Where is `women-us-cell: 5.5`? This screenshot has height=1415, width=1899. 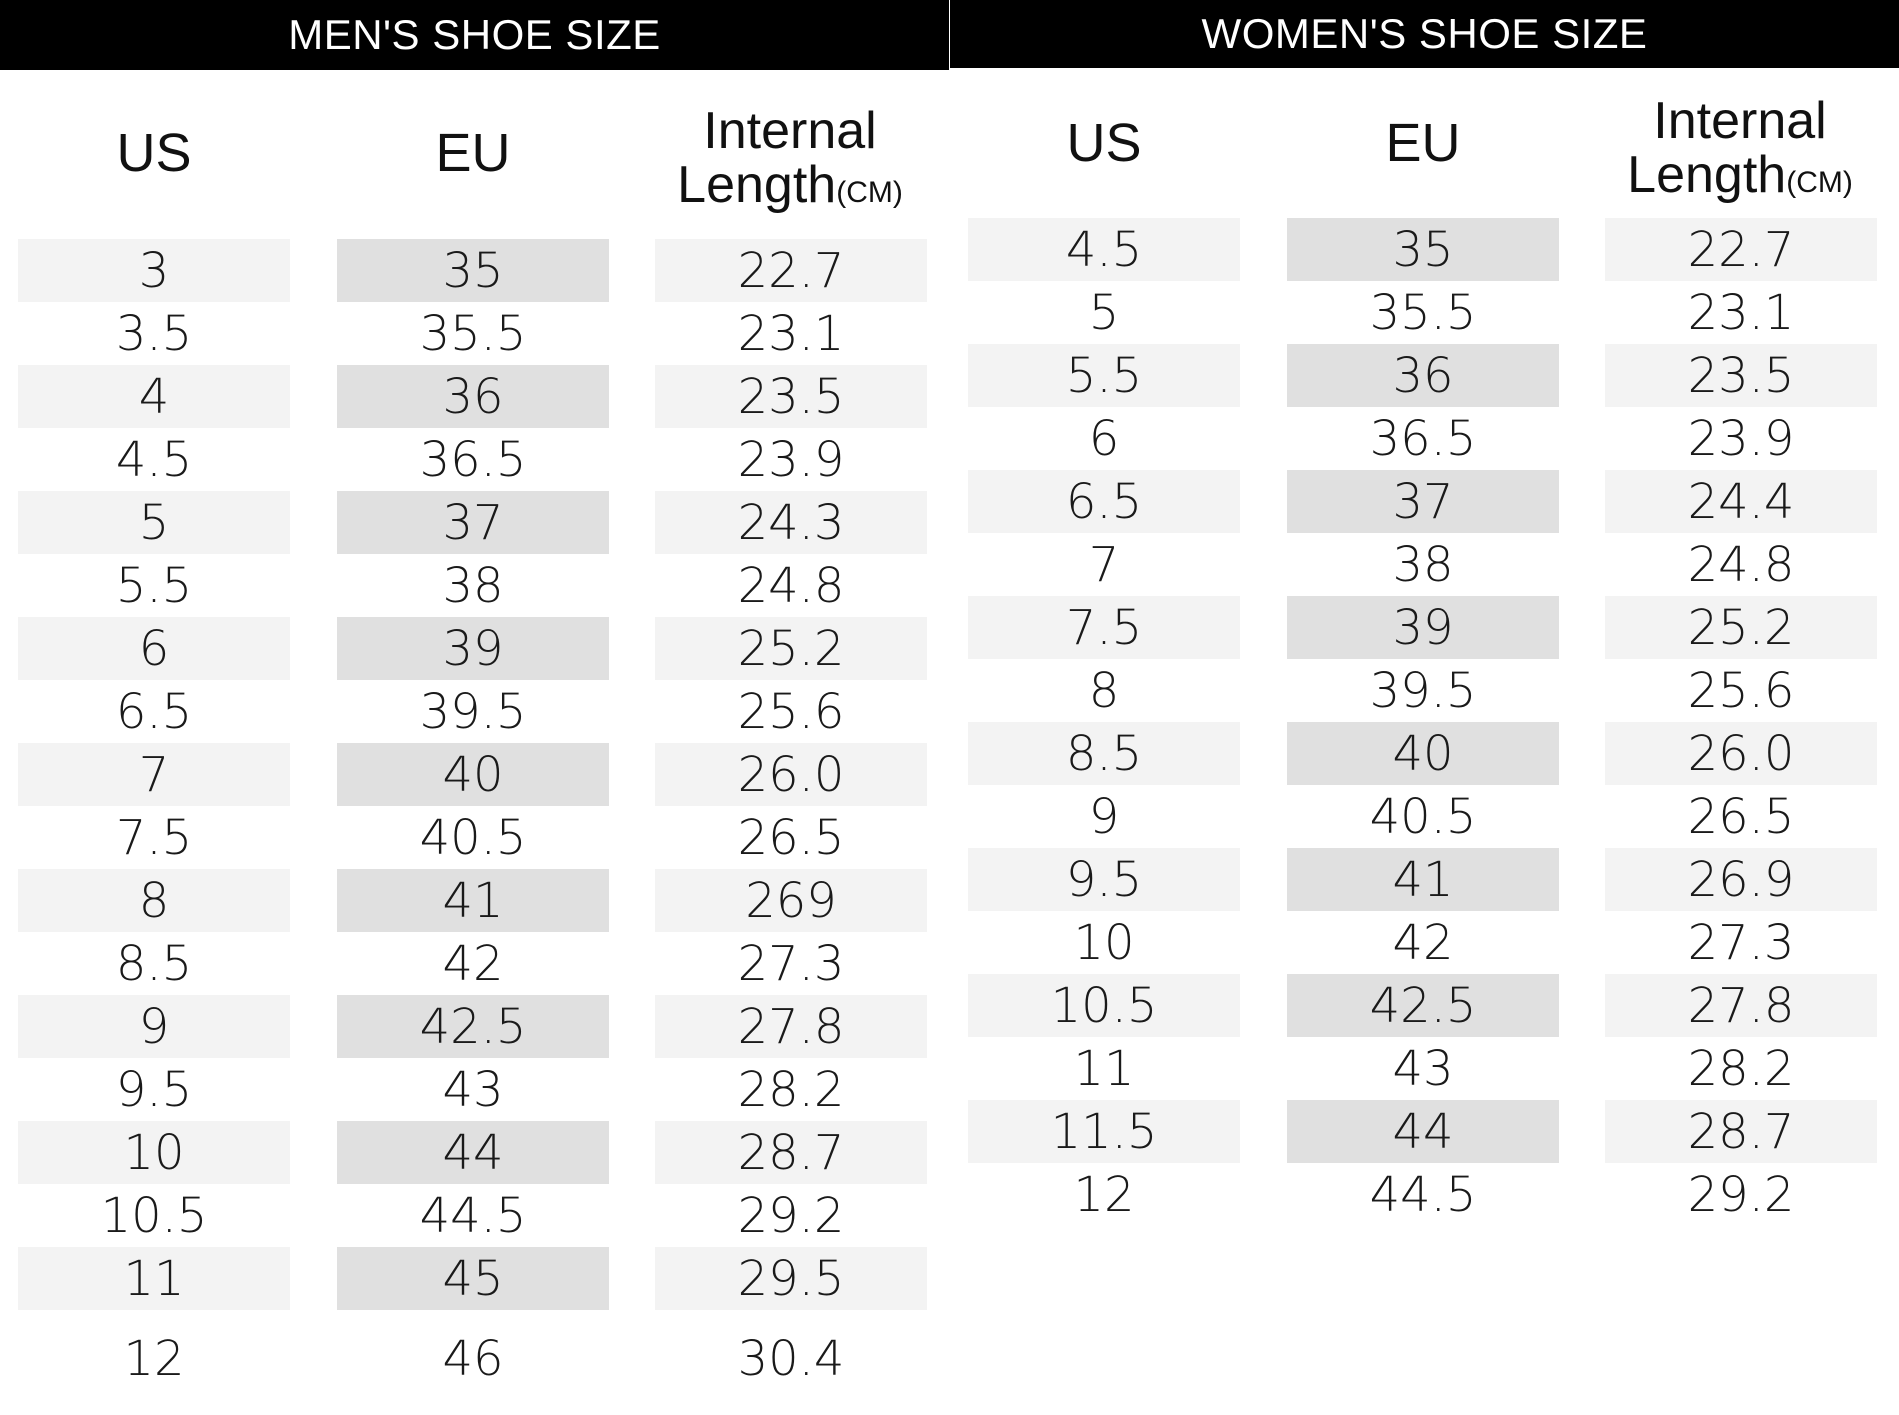
women-us-cell: 5.5 is located at coordinates (1104, 375).